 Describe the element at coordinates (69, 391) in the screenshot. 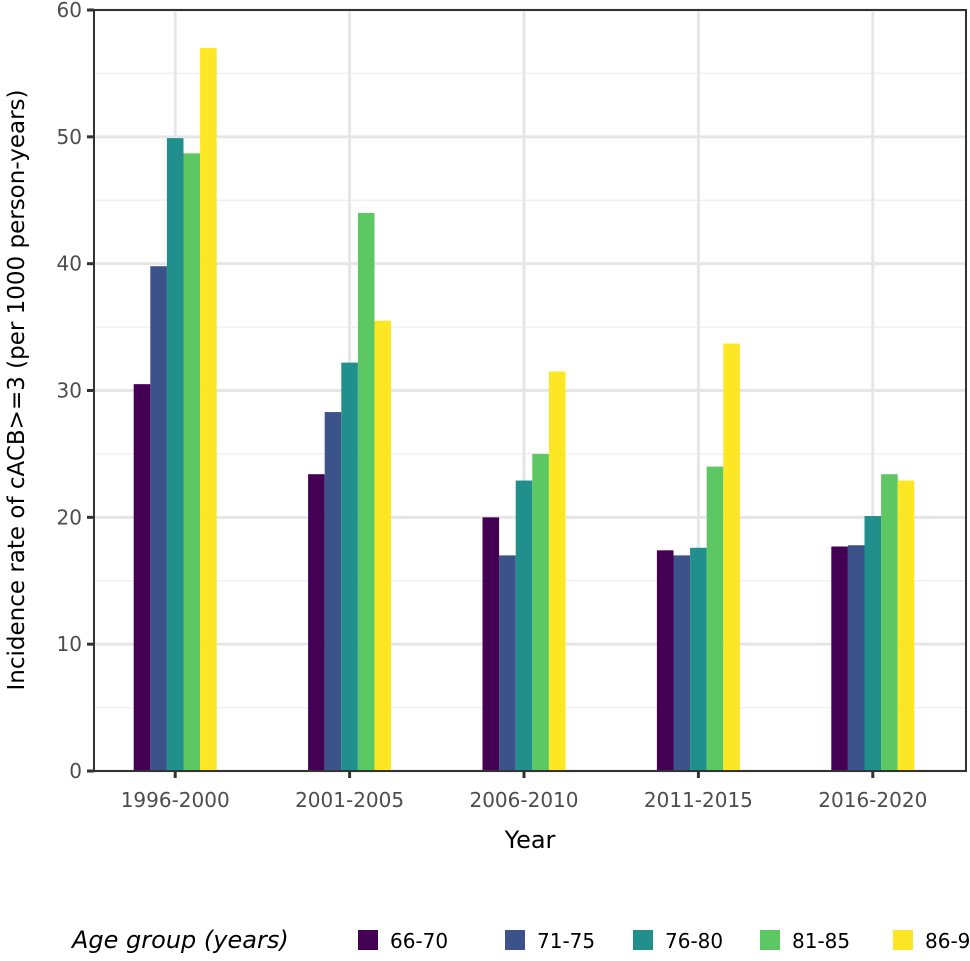

I see `y-tick-label: 30` at that location.